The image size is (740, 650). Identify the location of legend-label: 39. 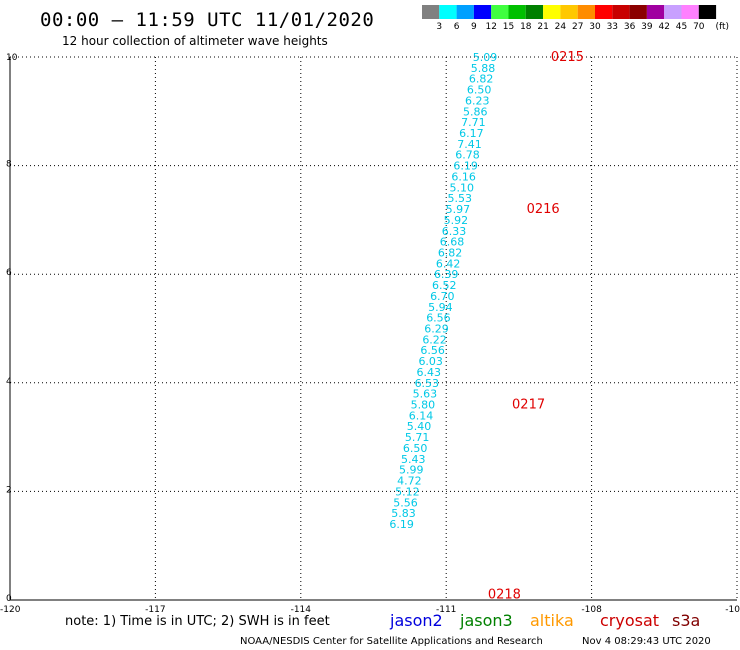
(647, 27).